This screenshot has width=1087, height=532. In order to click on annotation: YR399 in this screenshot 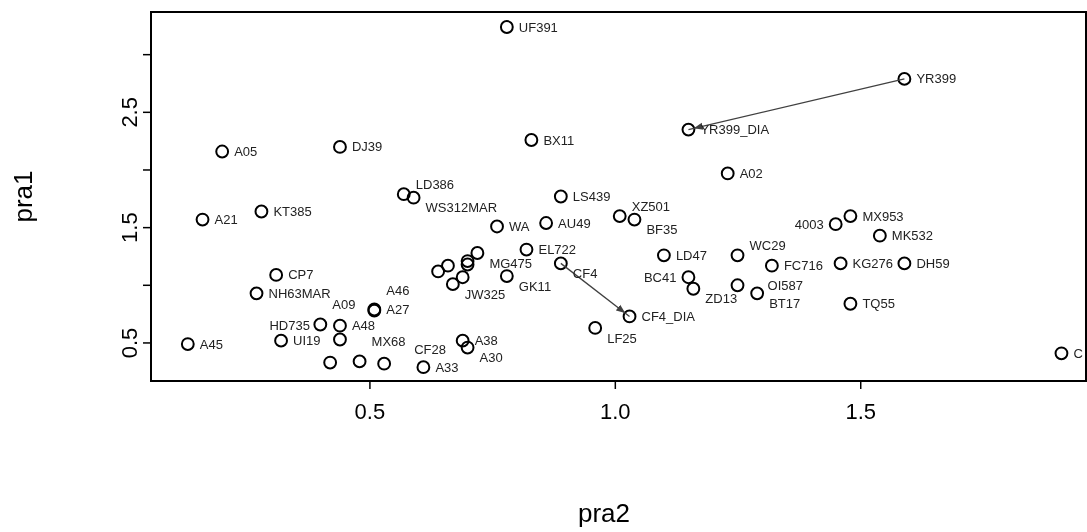, I will do `click(936, 79)`.